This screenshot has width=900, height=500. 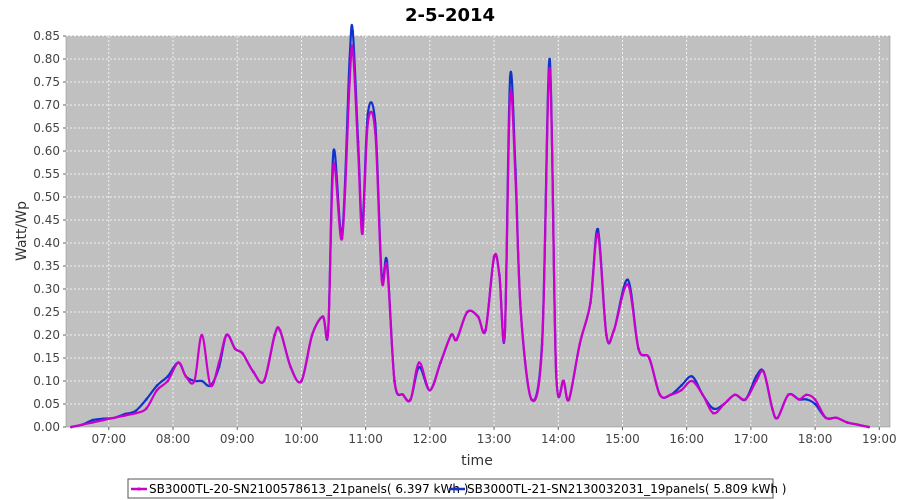 What do you see at coordinates (301, 439) in the screenshot?
I see `x-tick-label: 10:00` at bounding box center [301, 439].